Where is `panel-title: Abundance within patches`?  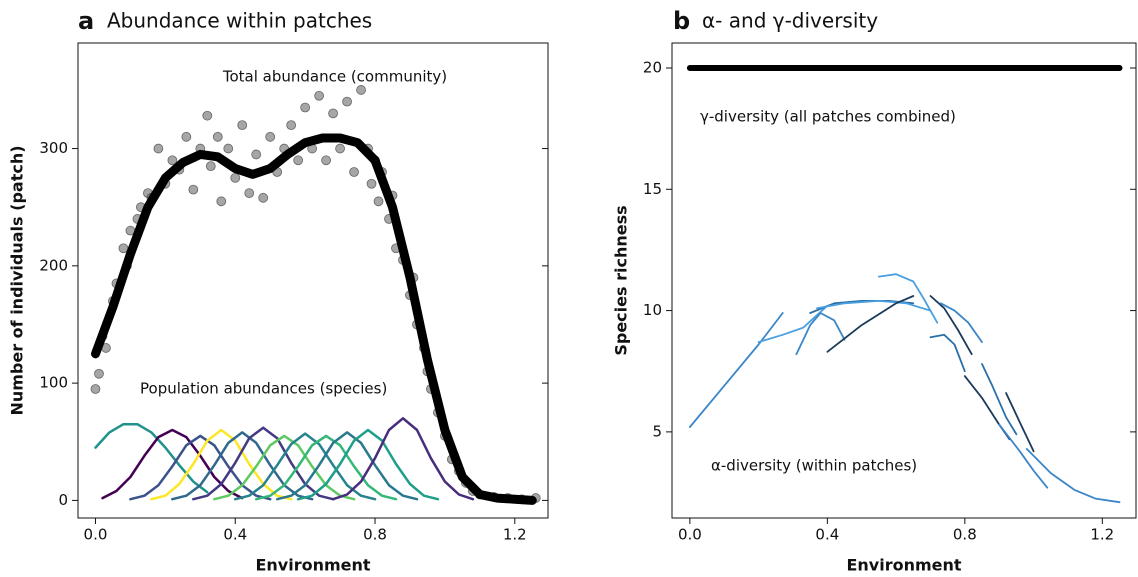 panel-title: Abundance within patches is located at coordinates (239, 21).